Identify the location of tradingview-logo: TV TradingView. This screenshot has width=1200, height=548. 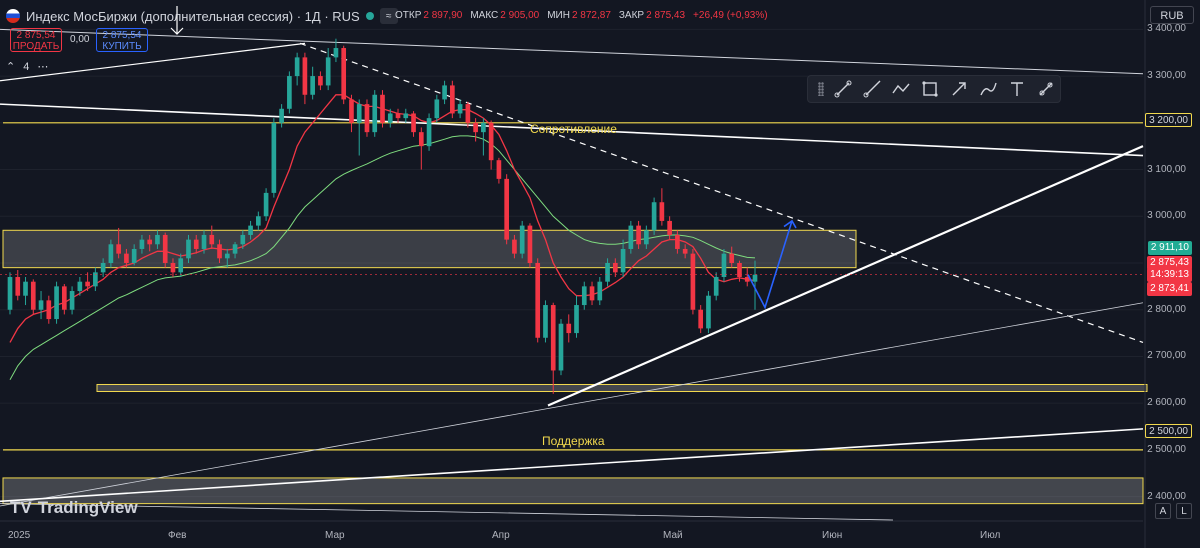
(74, 508).